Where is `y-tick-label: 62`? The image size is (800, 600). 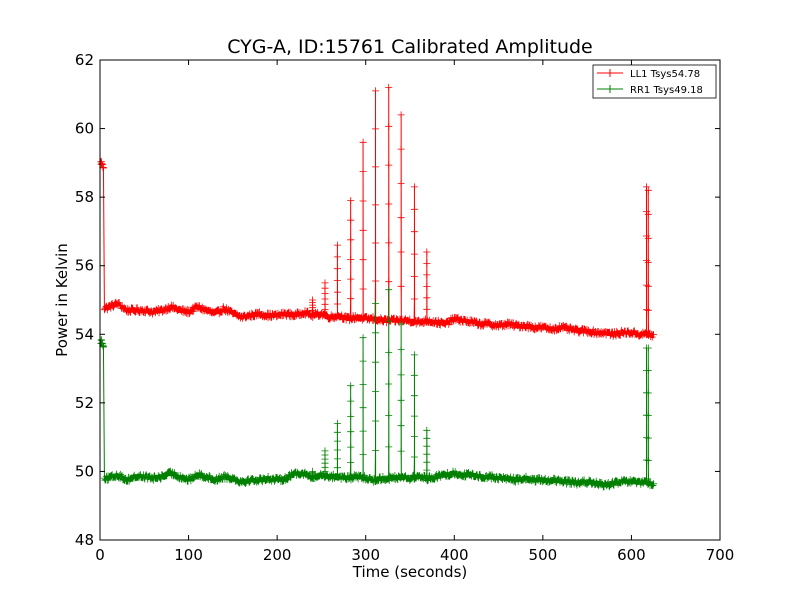 y-tick-label: 62 is located at coordinates (84, 60).